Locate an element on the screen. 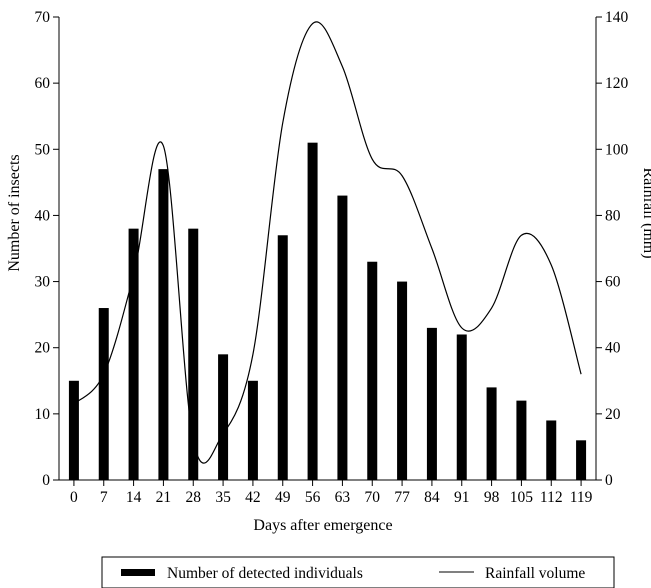  y-left-tick-label: 20 is located at coordinates (43, 348).